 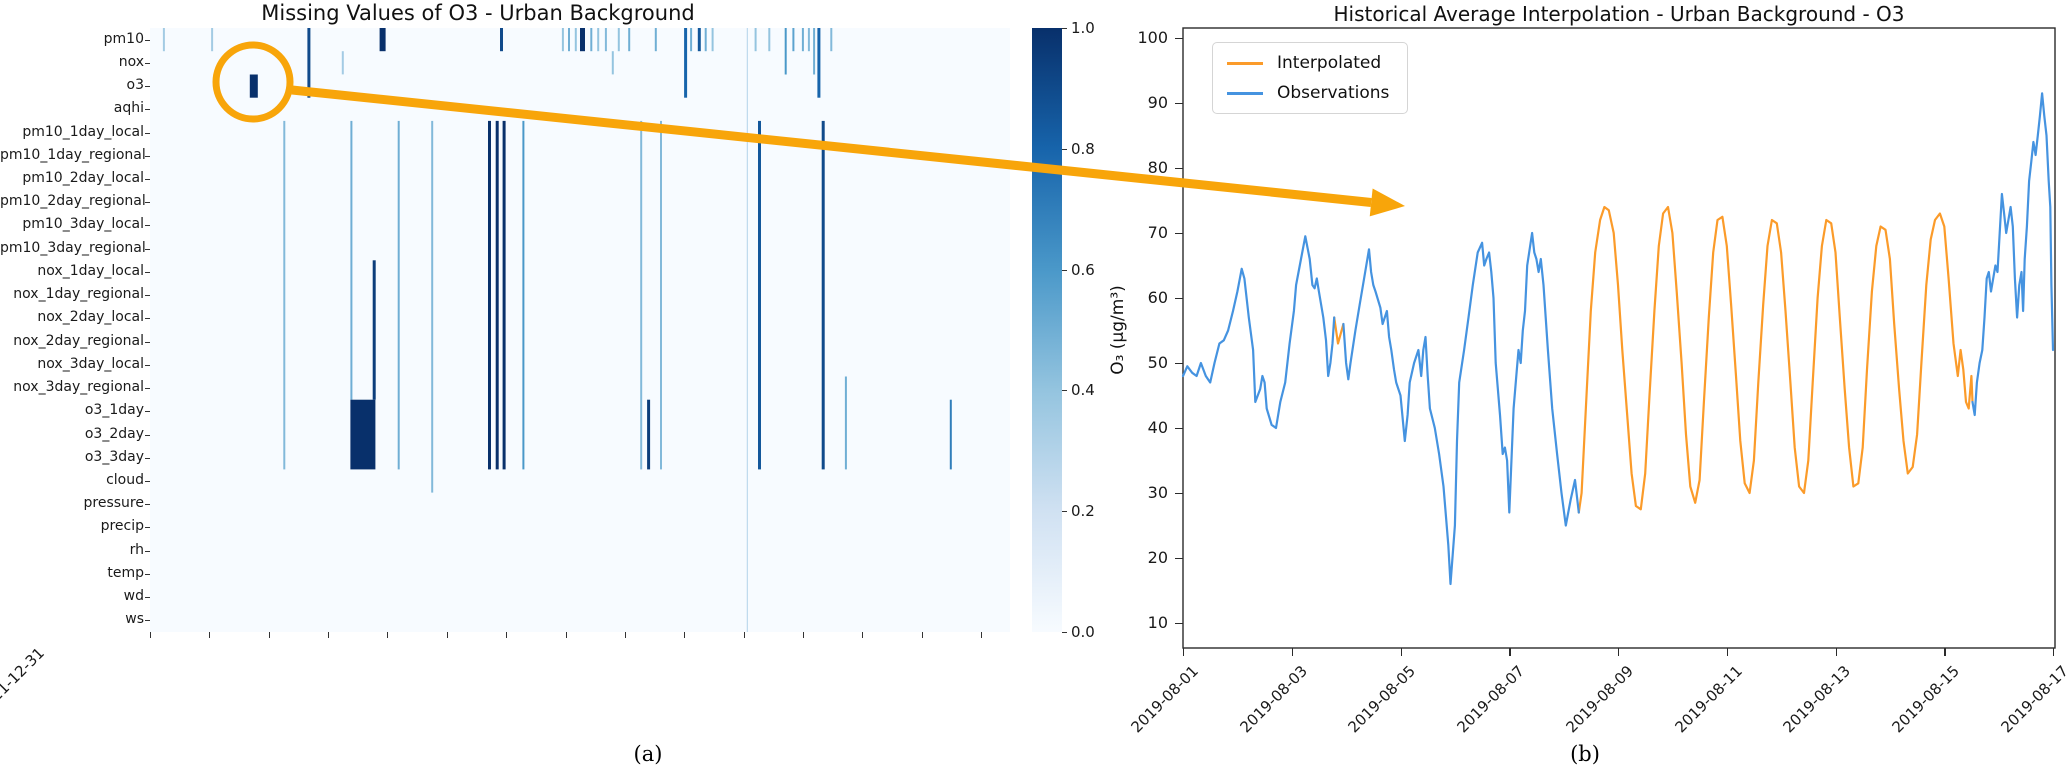 I want to click on colorbar, so click(x=1047, y=330).